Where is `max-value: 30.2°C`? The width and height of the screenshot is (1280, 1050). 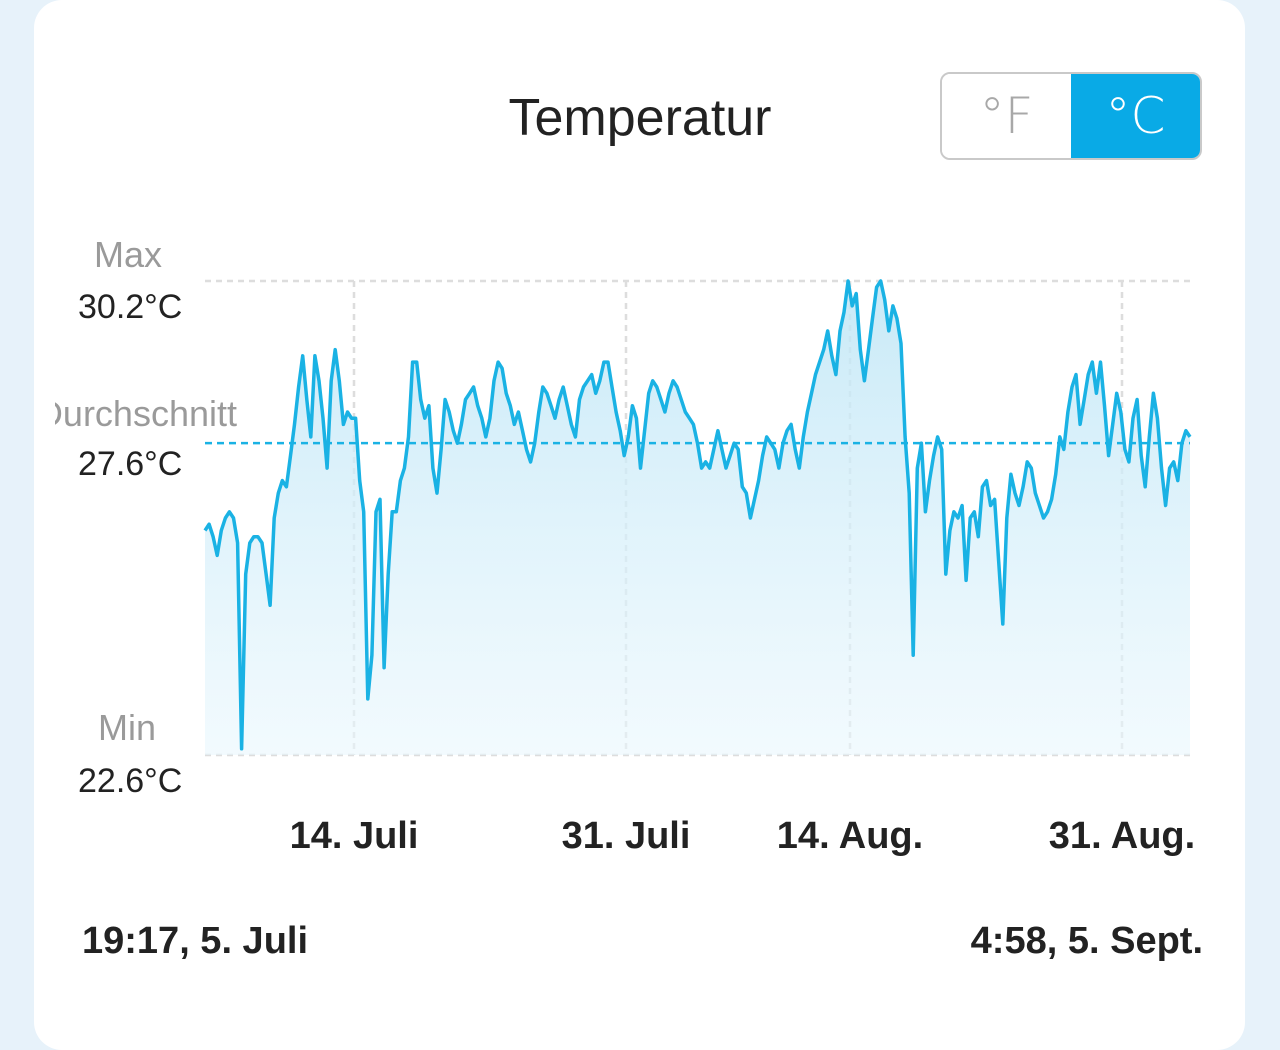
max-value: 30.2°C is located at coordinates (130, 307).